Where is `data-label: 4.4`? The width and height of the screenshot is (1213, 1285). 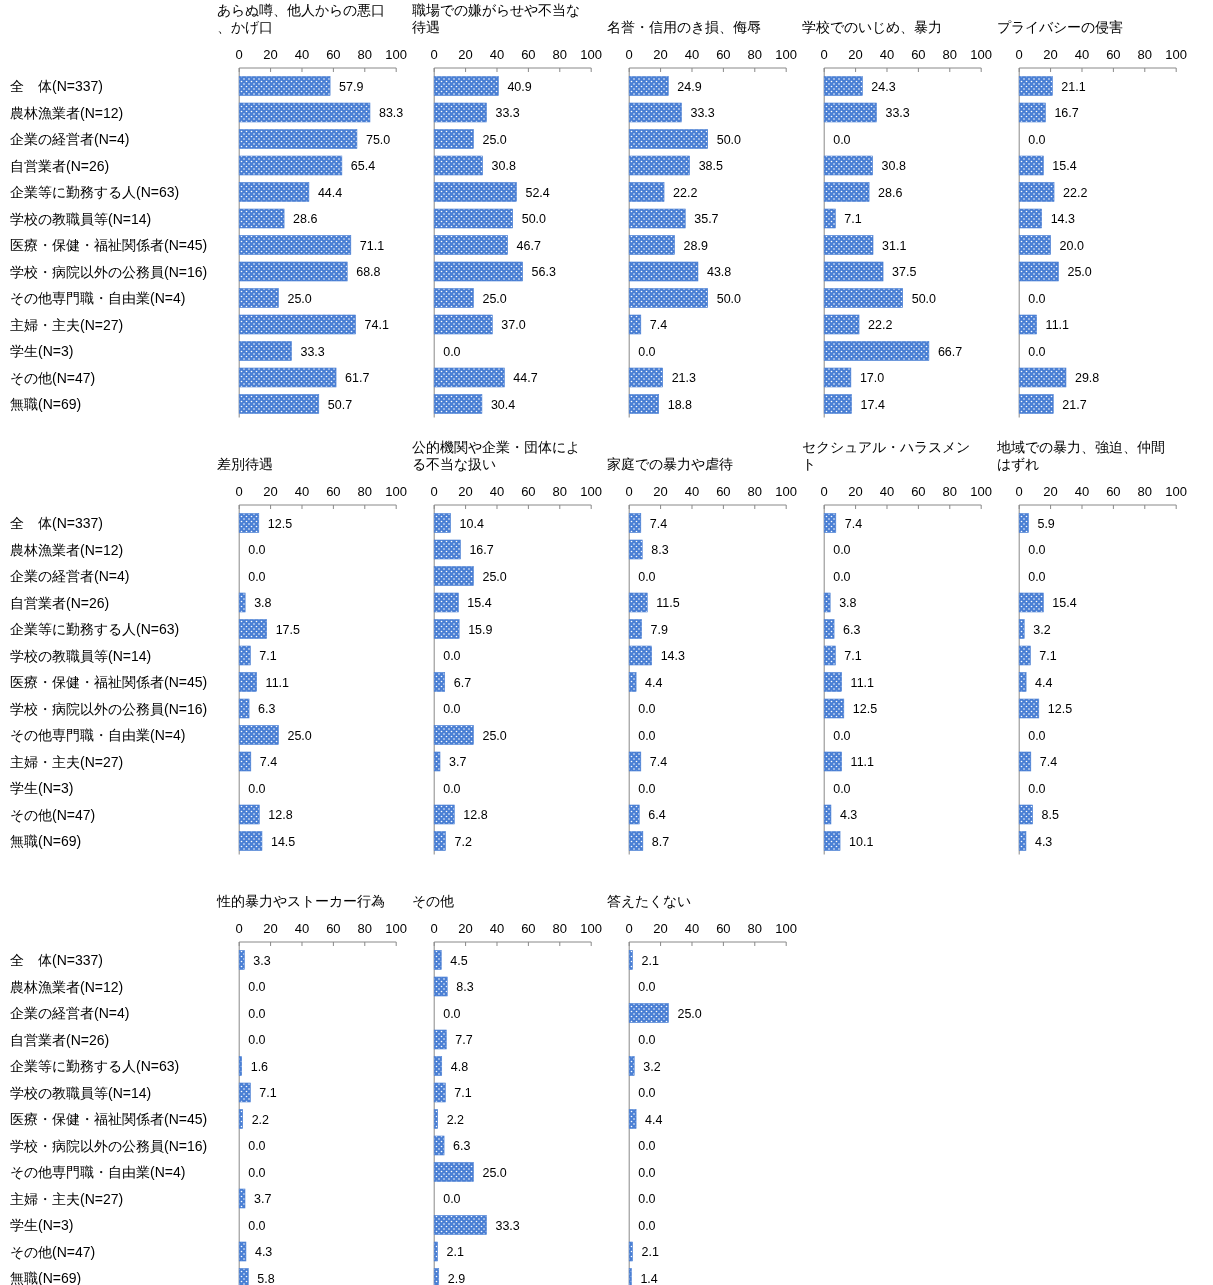
data-label: 4.4 is located at coordinates (654, 1119).